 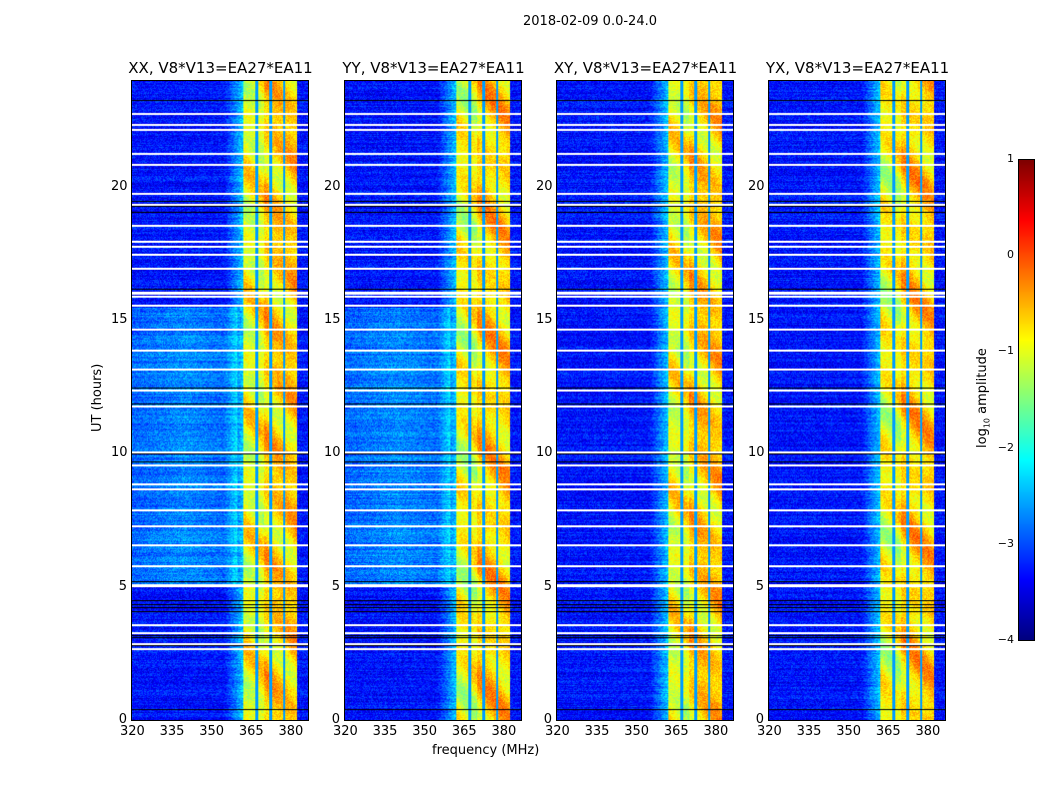 I want to click on panel-title: XX, V8*V13=EA27*EA11, so click(x=220, y=68).